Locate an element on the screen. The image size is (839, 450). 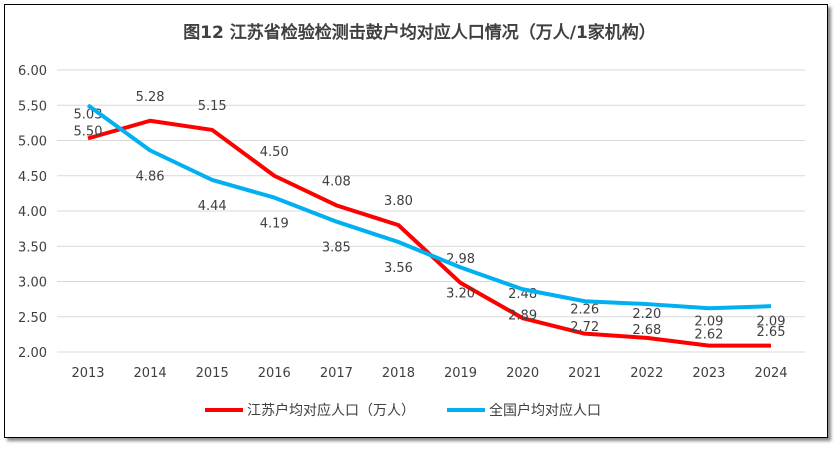
data-label: 4.50 is located at coordinates (274, 152).